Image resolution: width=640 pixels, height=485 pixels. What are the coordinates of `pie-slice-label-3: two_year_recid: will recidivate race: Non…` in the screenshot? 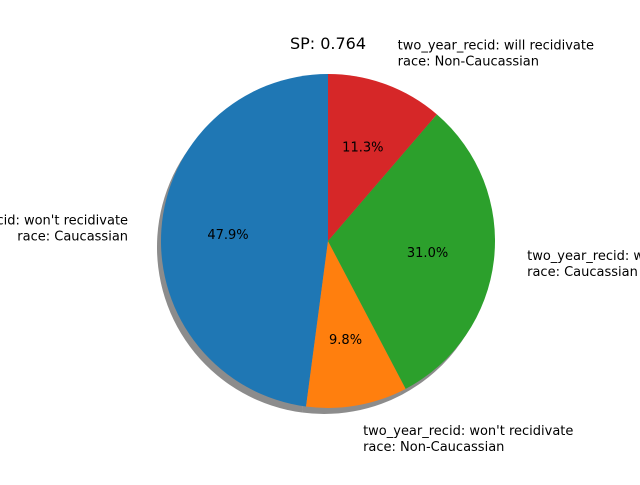 It's located at (496, 54).